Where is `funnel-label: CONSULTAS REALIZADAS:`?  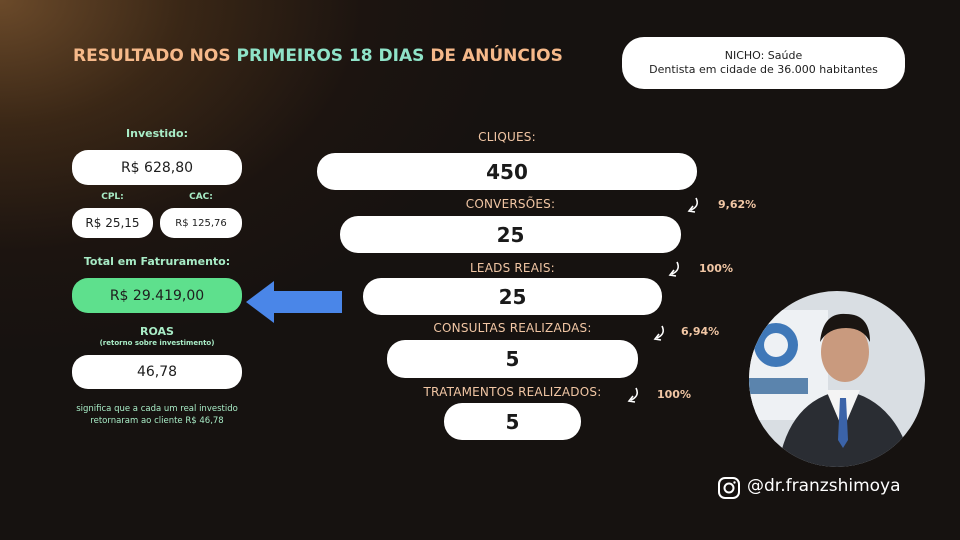
funnel-label: CONSULTAS REALIZADAS: is located at coordinates (512, 328).